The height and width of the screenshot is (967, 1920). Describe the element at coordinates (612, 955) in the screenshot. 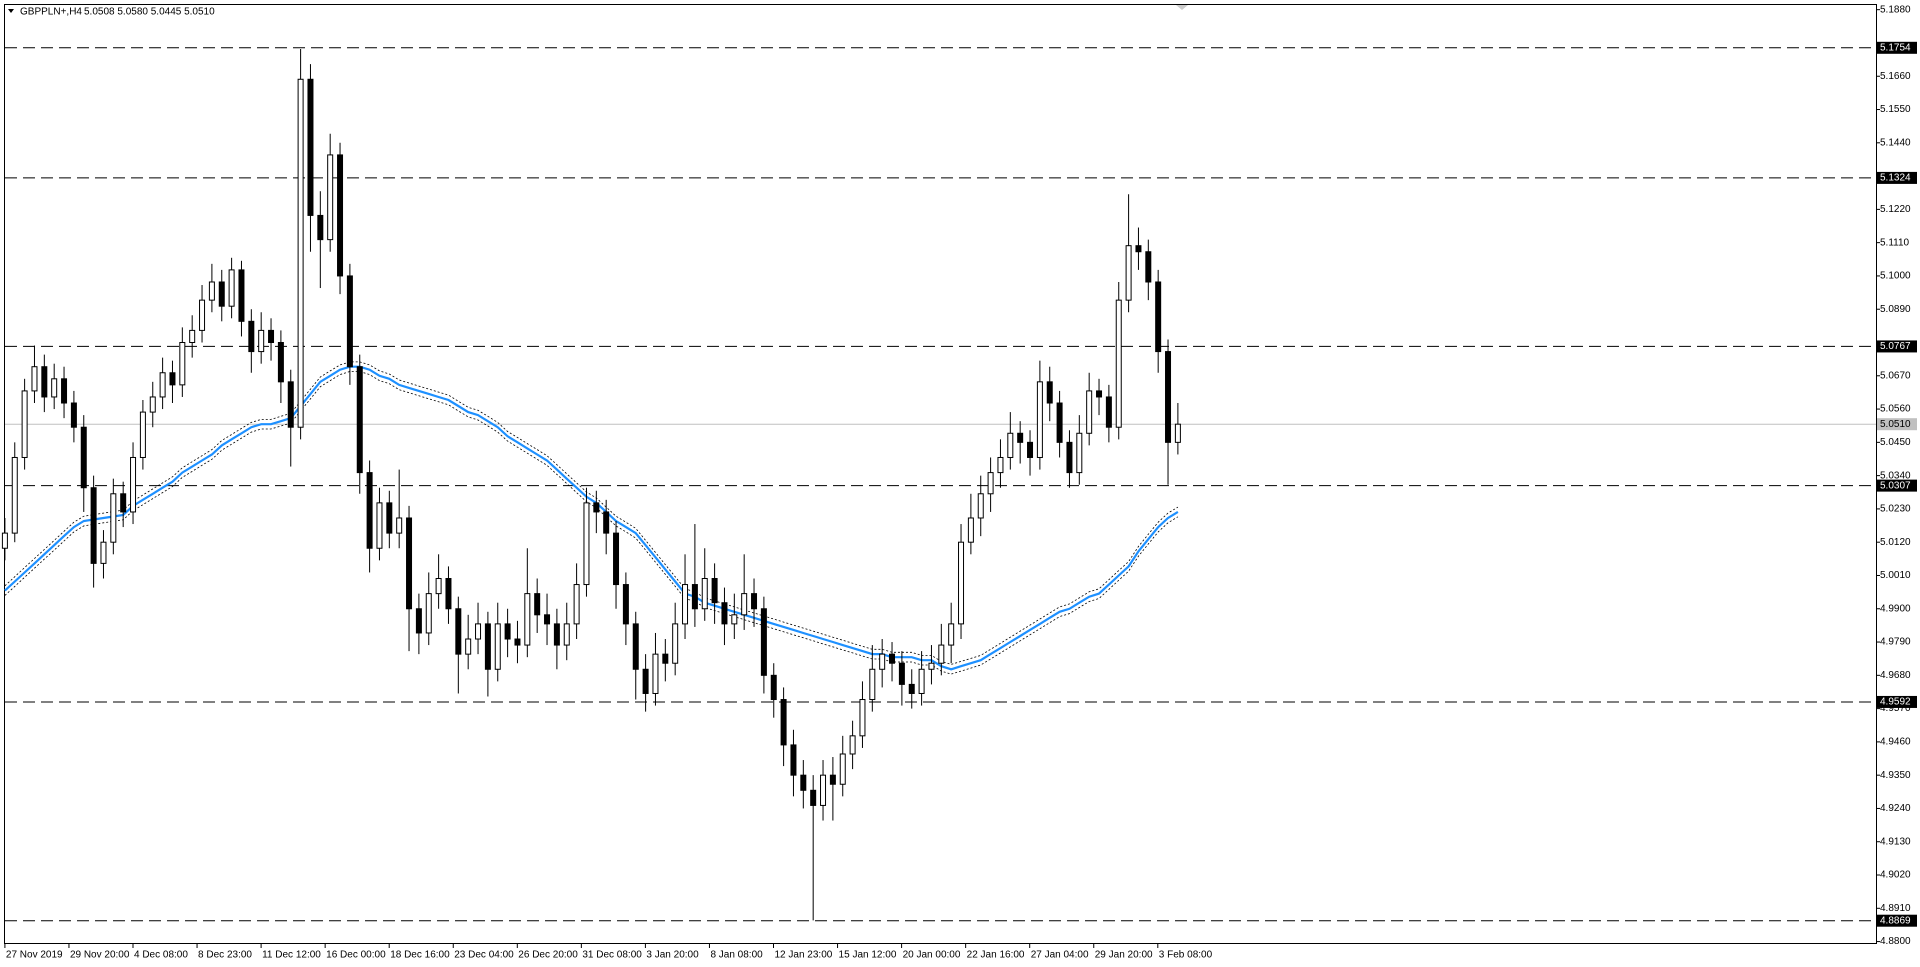

I see `x-tick-label: 31 Dec 08:00` at that location.